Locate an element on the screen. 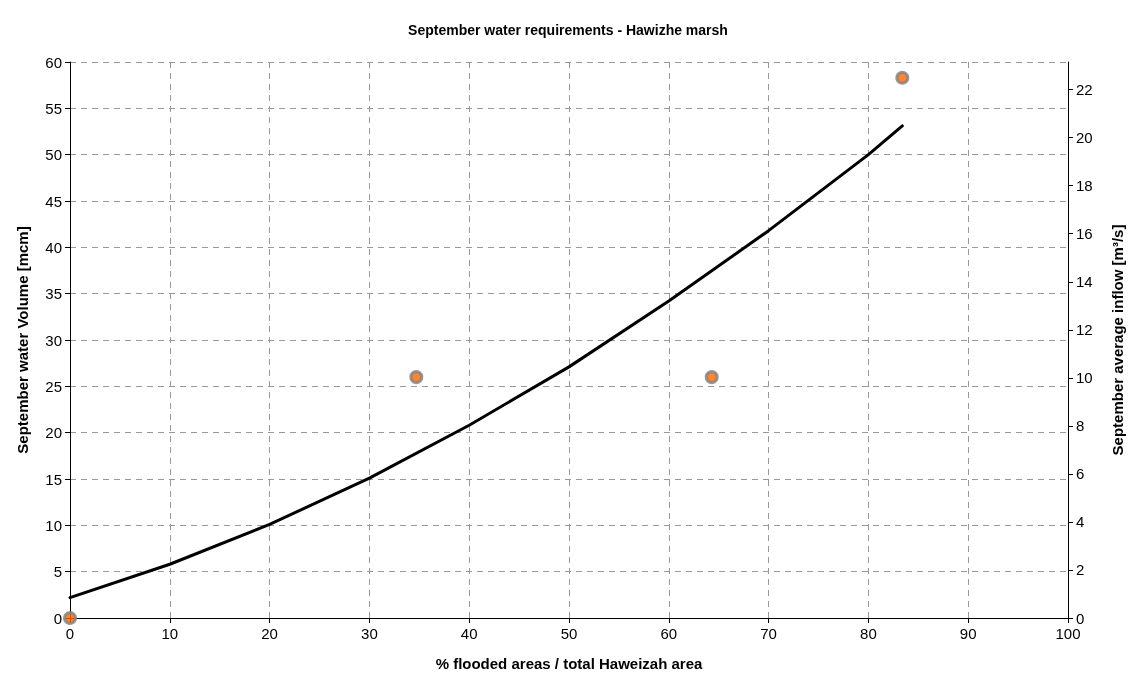 The image size is (1136, 692). y-tick-label: 0 is located at coordinates (57, 618).